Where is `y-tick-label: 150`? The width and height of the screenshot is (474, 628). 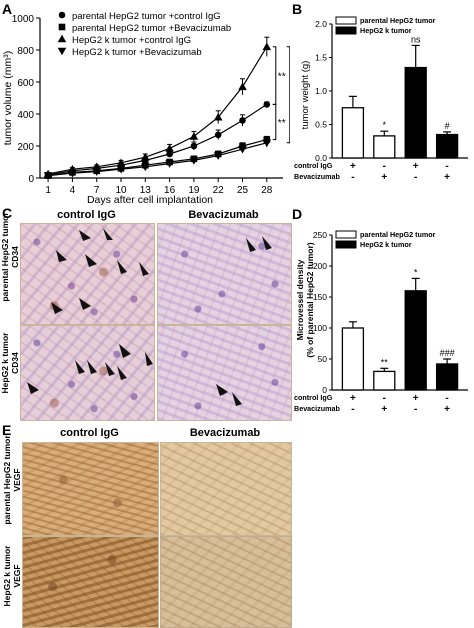 y-tick-label: 150 is located at coordinates (320, 297).